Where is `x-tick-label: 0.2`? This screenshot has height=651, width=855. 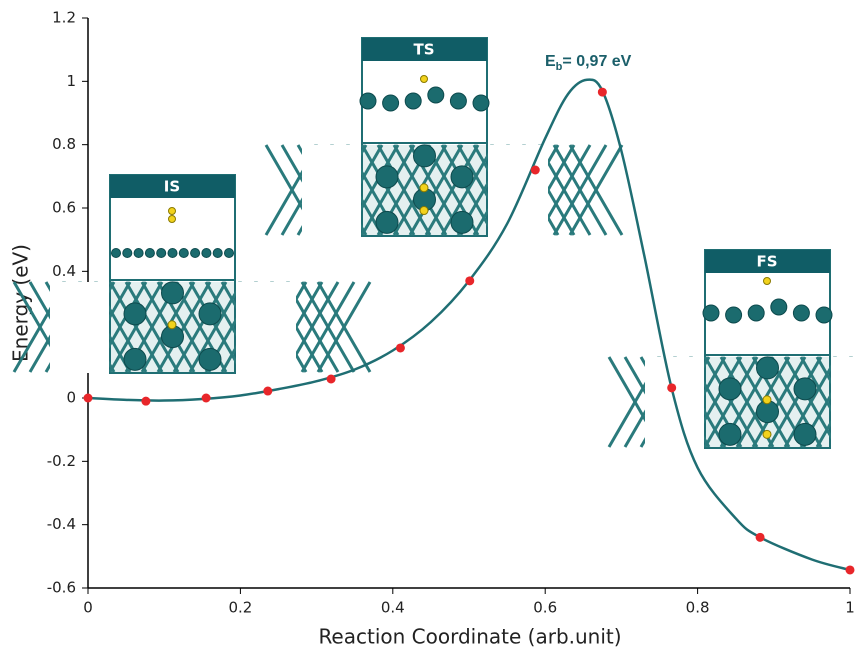 x-tick-label: 0.2 is located at coordinates (240, 608).